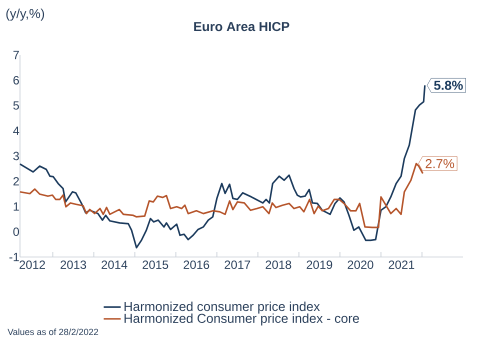 The image size is (496, 349). I want to click on x-tick-label: 2016, so click(197, 264).